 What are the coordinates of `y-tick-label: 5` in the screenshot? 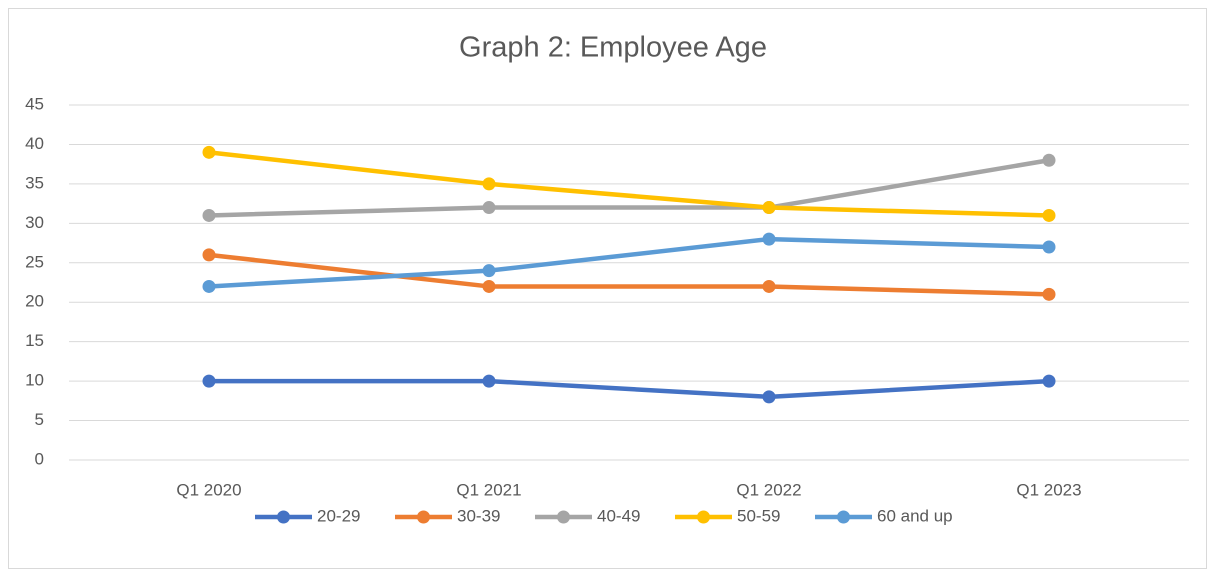 It's located at (39, 419).